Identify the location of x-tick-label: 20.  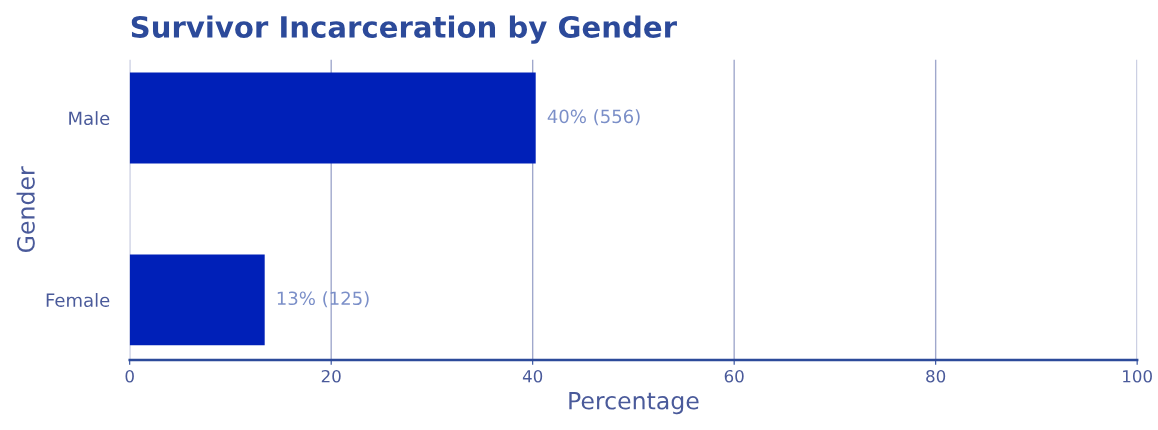
(331, 376).